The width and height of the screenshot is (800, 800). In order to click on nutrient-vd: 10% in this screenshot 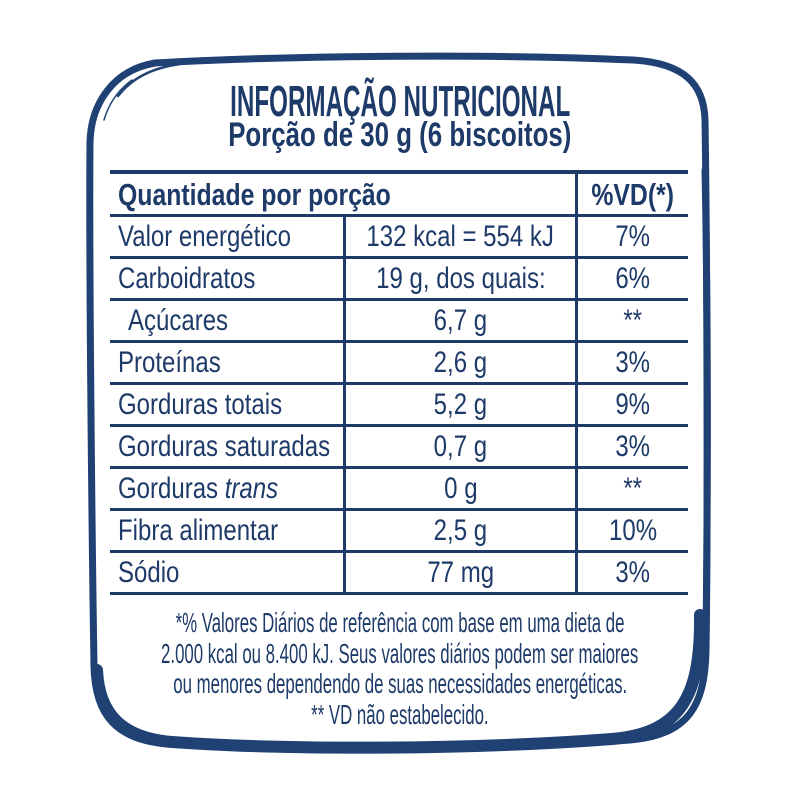, I will do `click(633, 530)`.